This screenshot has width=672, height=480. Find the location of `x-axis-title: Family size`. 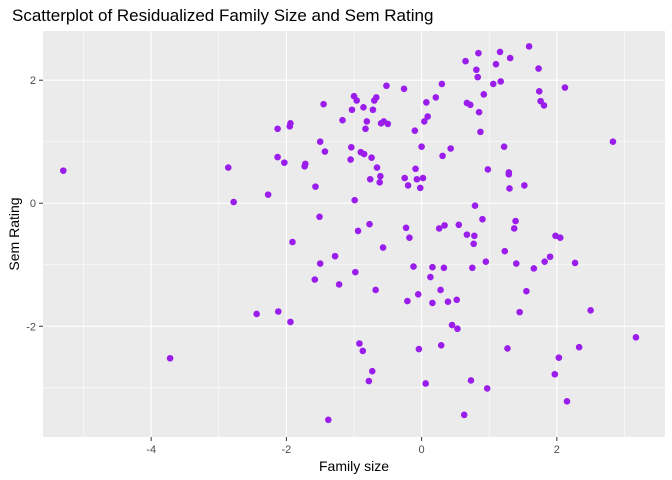

x-axis-title: Family size is located at coordinates (354, 466).